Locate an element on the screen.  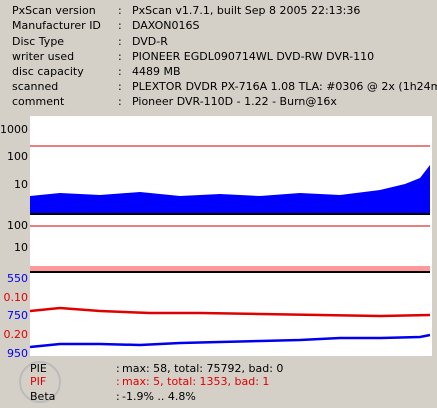
jitter-line is located at coordinates (230, 341).